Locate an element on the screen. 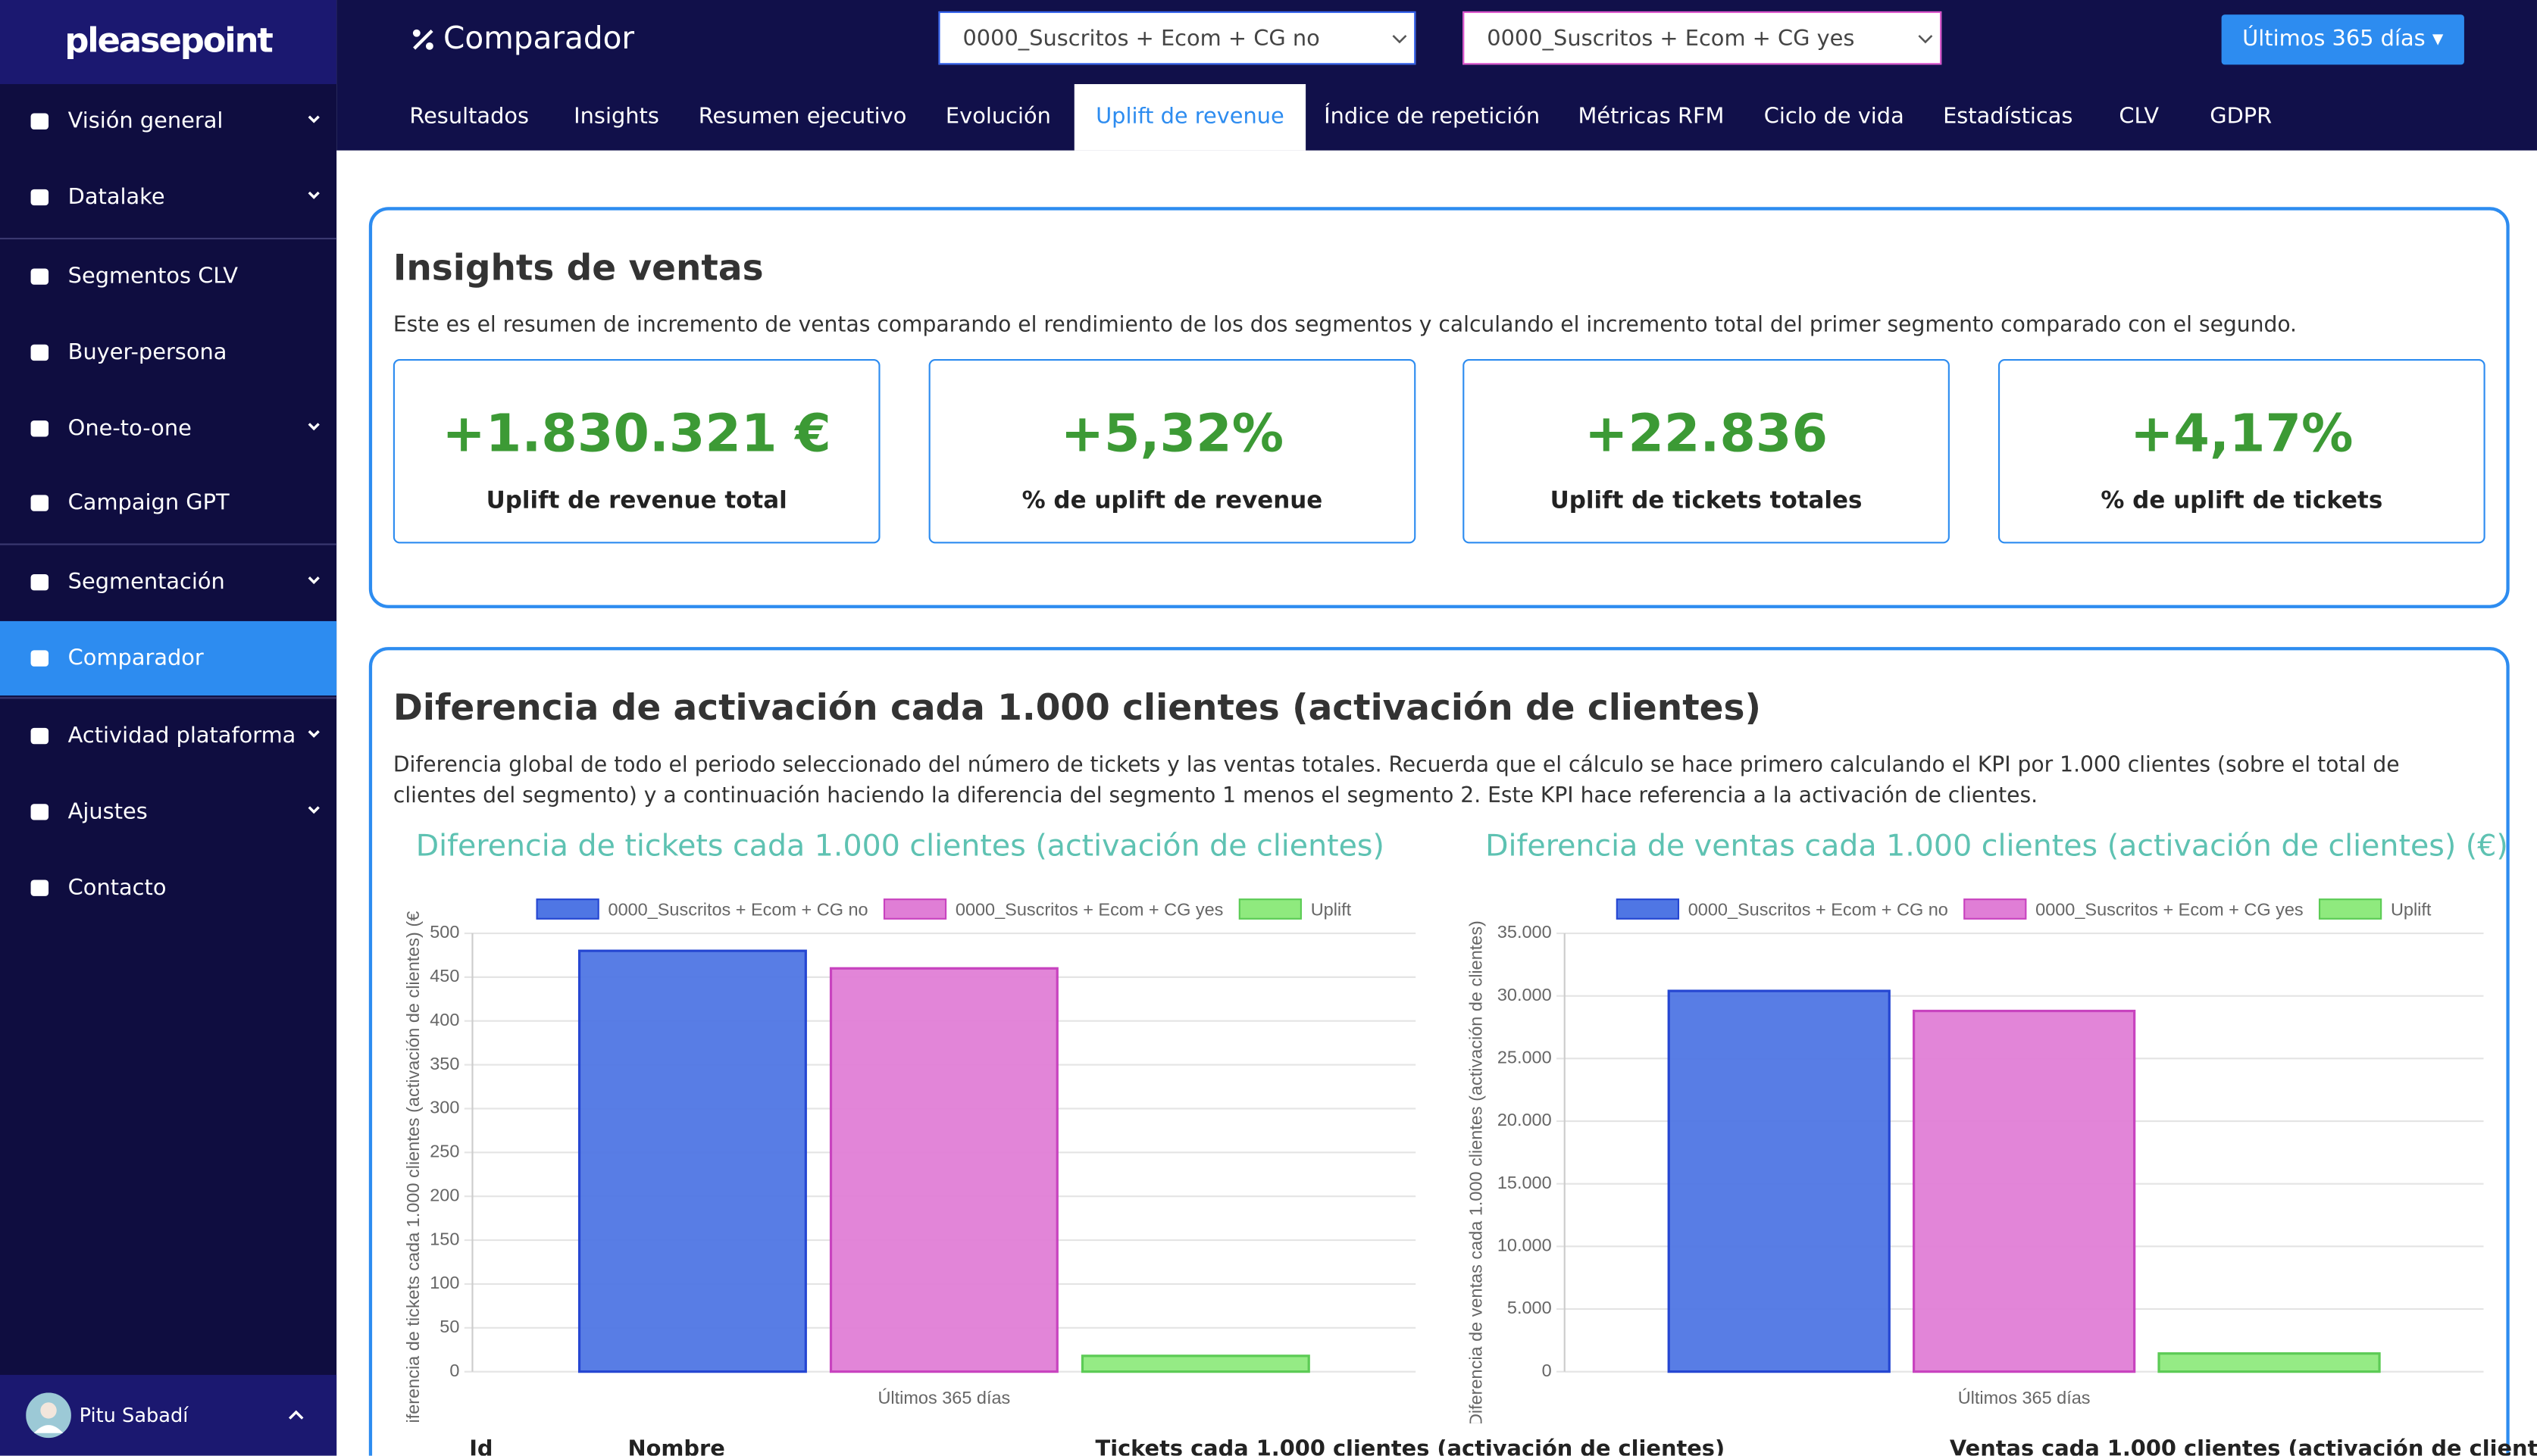  menu-item: One-to-one is located at coordinates (168, 429).